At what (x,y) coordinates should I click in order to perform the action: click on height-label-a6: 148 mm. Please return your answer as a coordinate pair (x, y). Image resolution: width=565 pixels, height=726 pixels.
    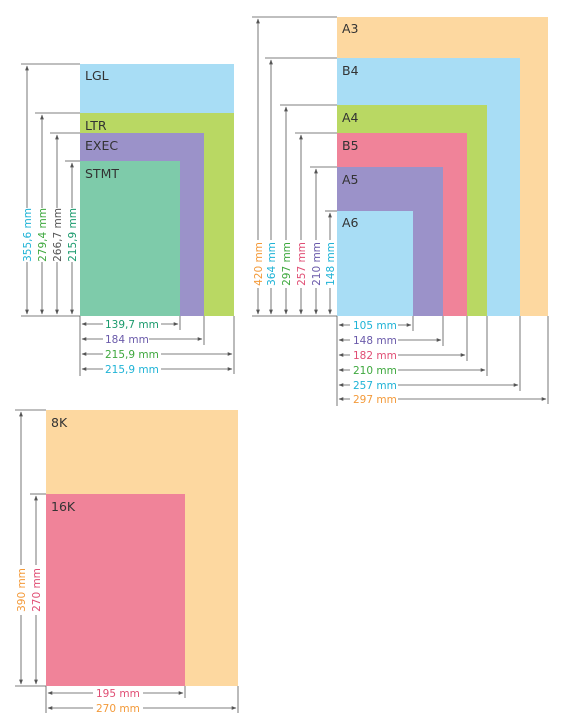
    Looking at the image, I should click on (331, 264).